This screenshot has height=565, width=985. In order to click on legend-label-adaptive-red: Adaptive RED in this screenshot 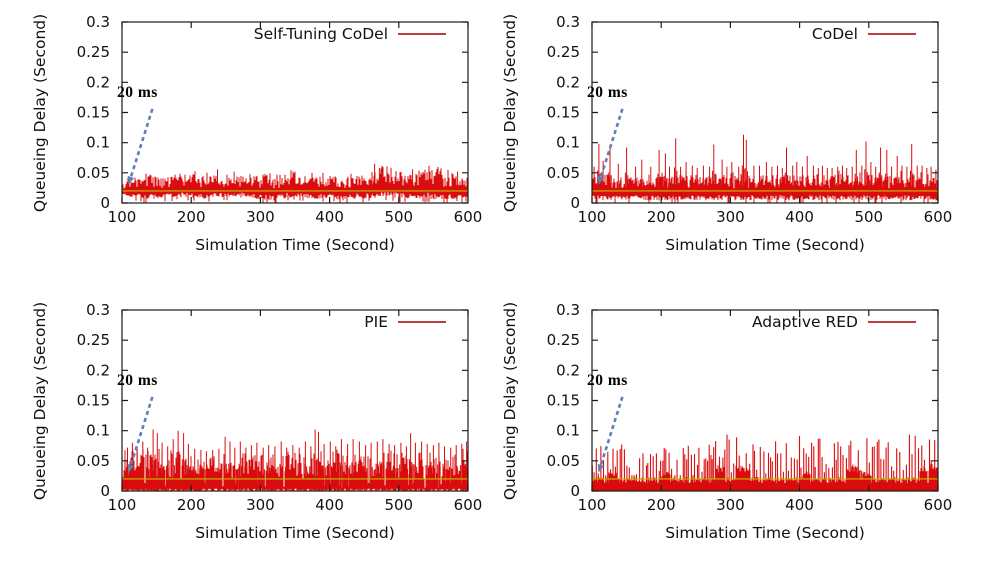, I will do `click(804, 322)`.